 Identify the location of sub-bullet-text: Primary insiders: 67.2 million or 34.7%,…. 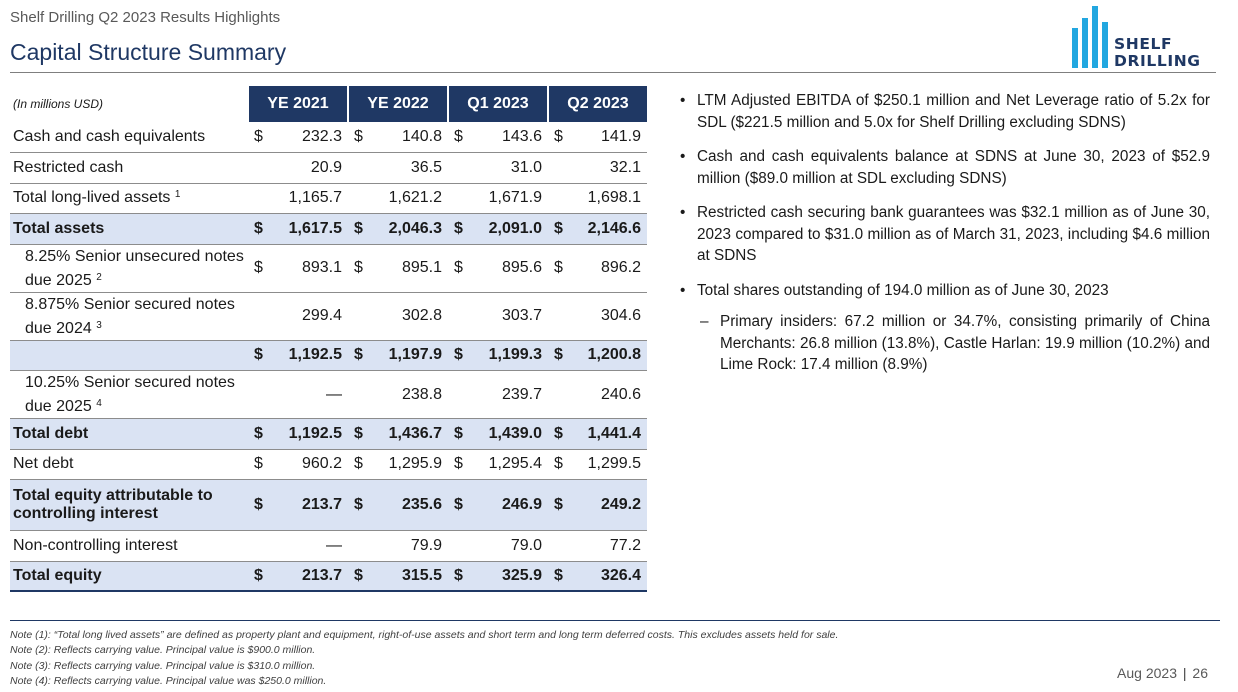
(965, 343).